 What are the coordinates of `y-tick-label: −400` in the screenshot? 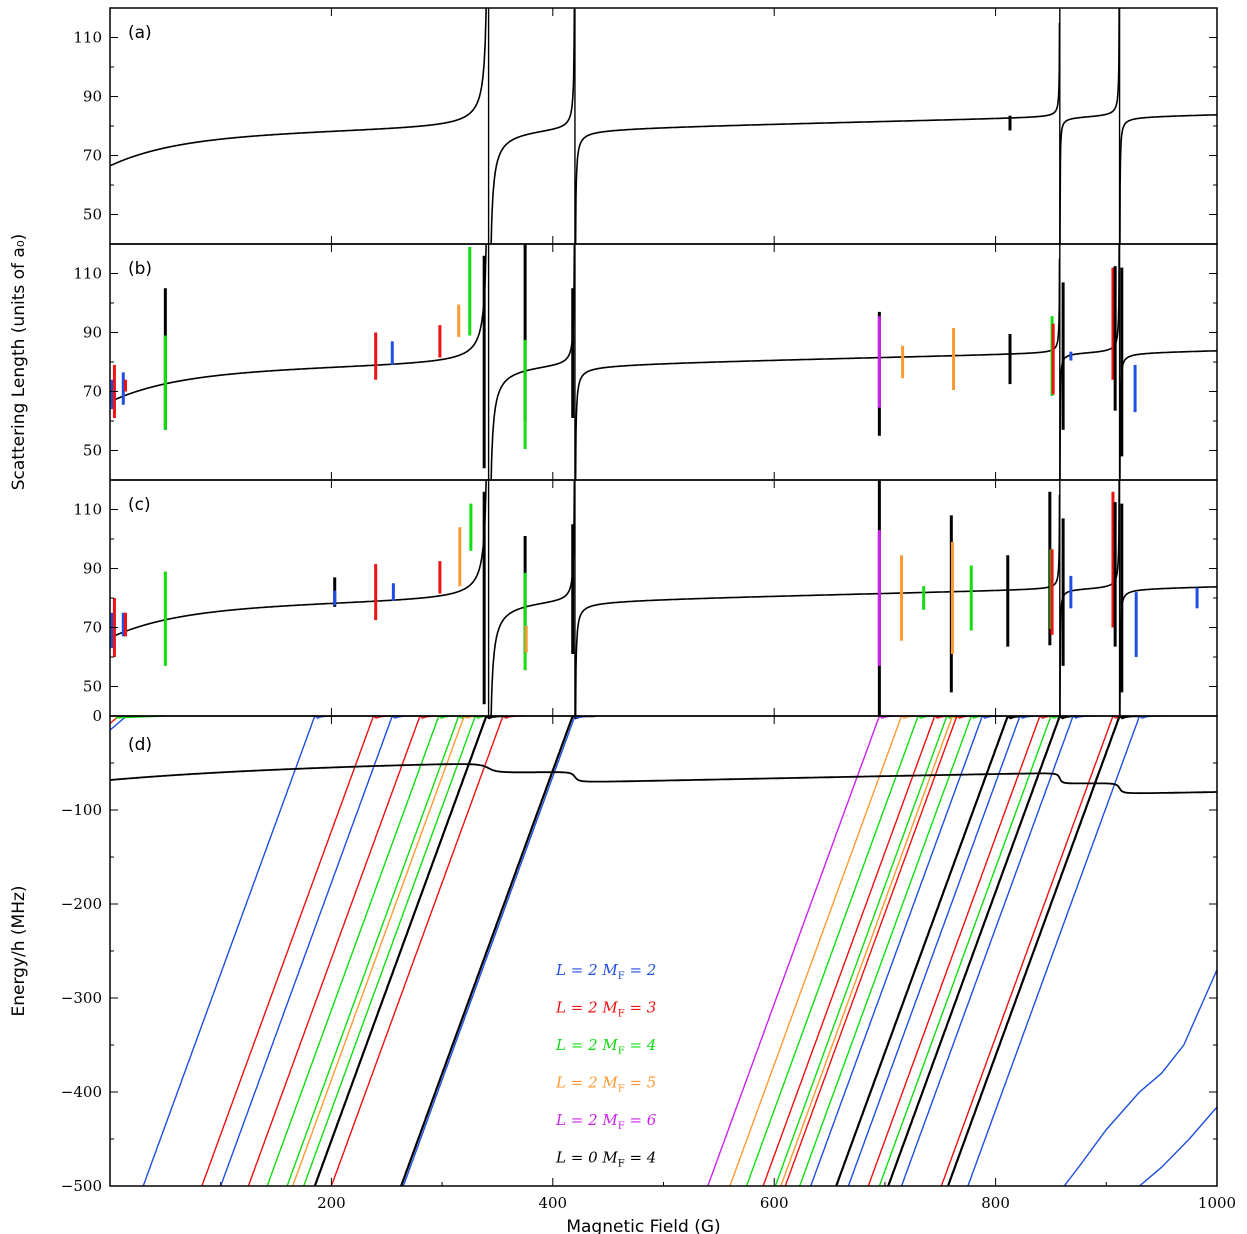 It's located at (81, 1092).